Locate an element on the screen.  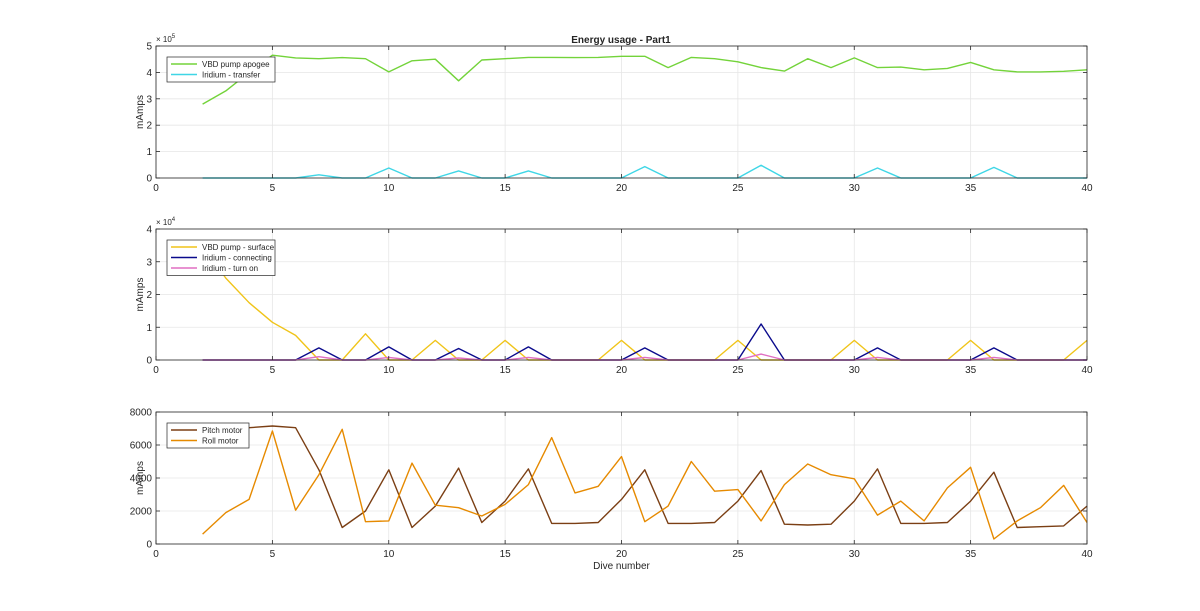
y-exponent-label: × 10⁵ is located at coordinates (166, 39).